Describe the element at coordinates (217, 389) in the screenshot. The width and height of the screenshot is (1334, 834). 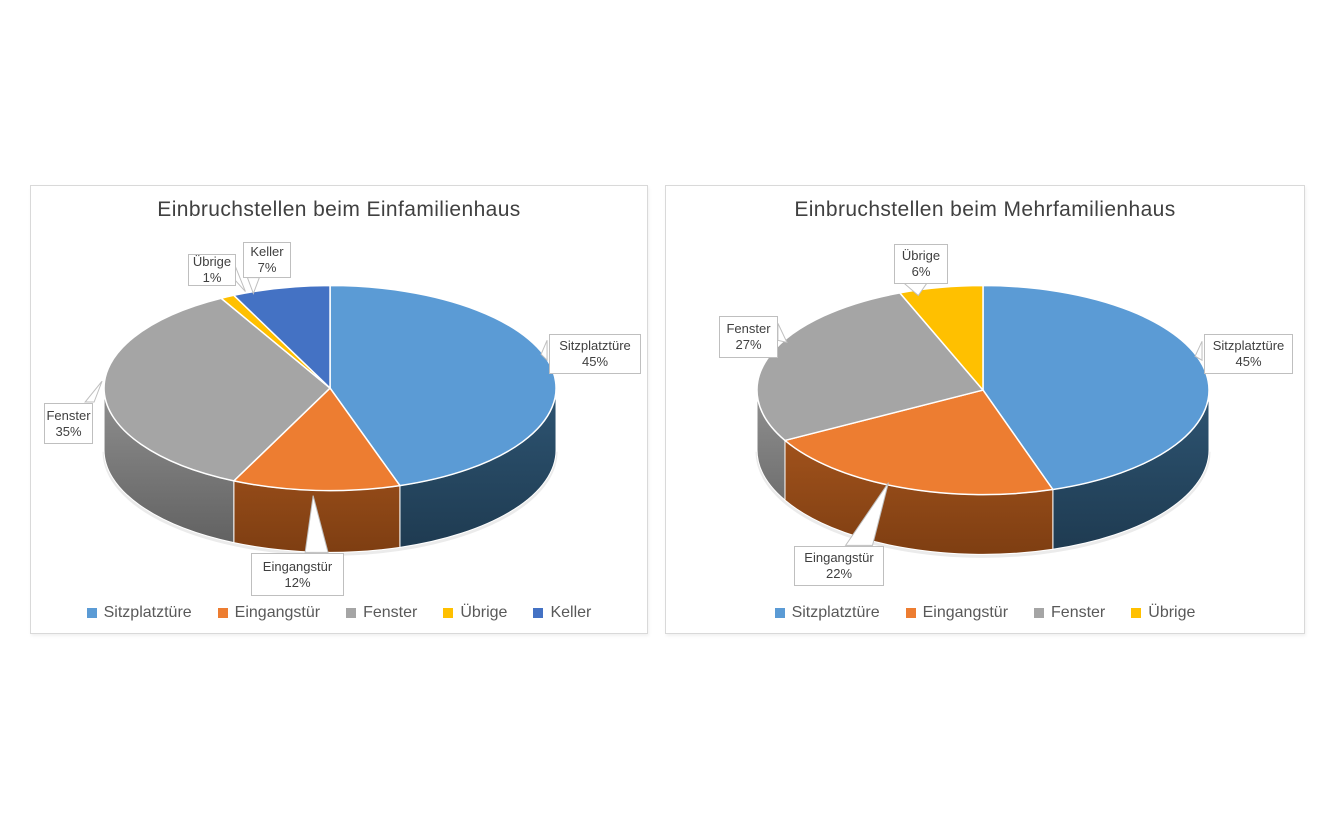
I see `pie-slice-fenster` at that location.